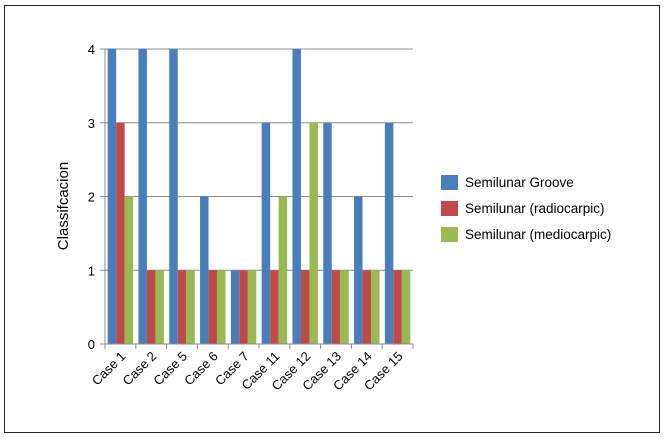  Describe the element at coordinates (63, 206) in the screenshot. I see `y-axis-title: Classifcacion` at that location.